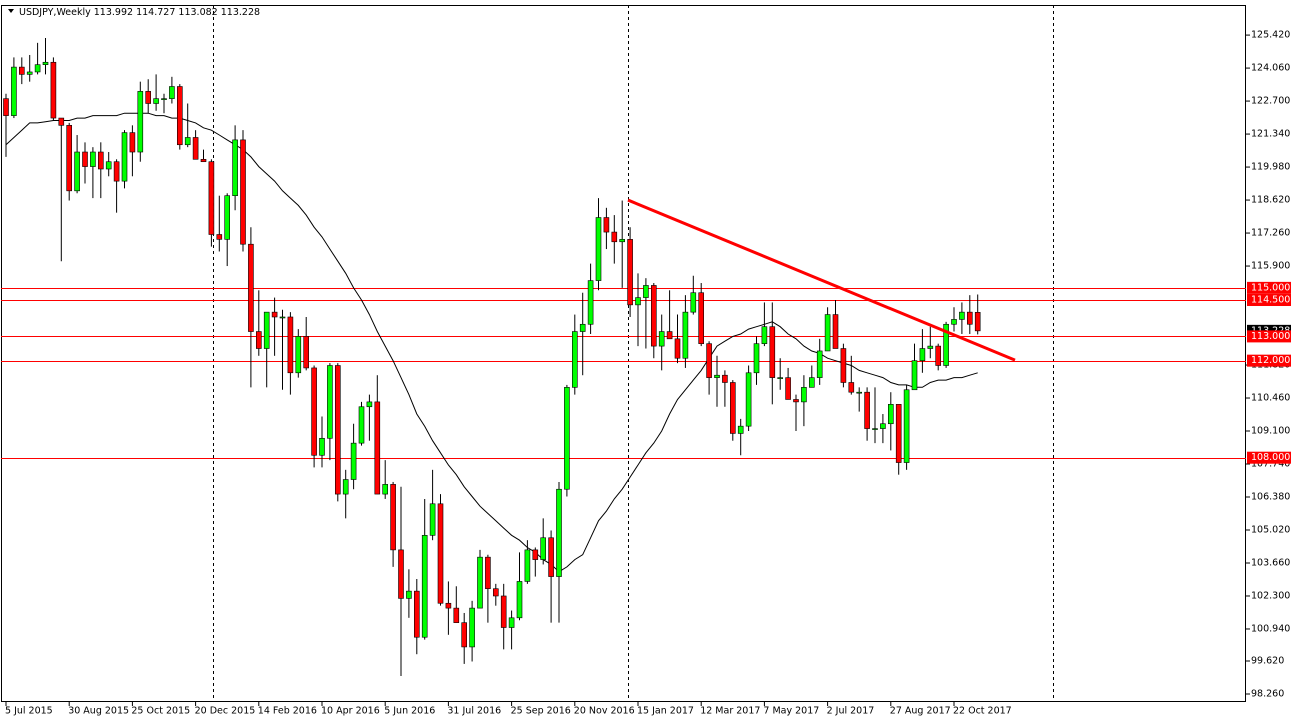 Image resolution: width=1292 pixels, height=720 pixels. I want to click on x-tick-label: 25 Sep 2016, so click(541, 711).